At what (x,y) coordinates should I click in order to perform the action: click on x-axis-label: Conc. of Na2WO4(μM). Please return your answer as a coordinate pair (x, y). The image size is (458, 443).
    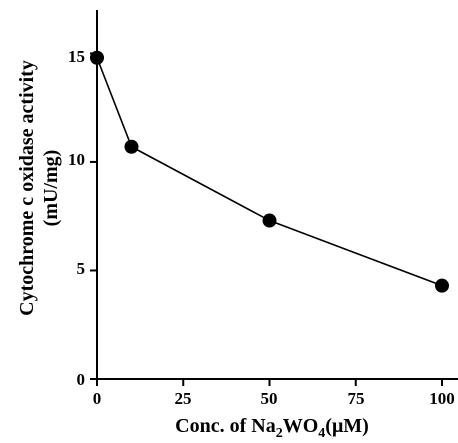
    Looking at the image, I should click on (272, 428).